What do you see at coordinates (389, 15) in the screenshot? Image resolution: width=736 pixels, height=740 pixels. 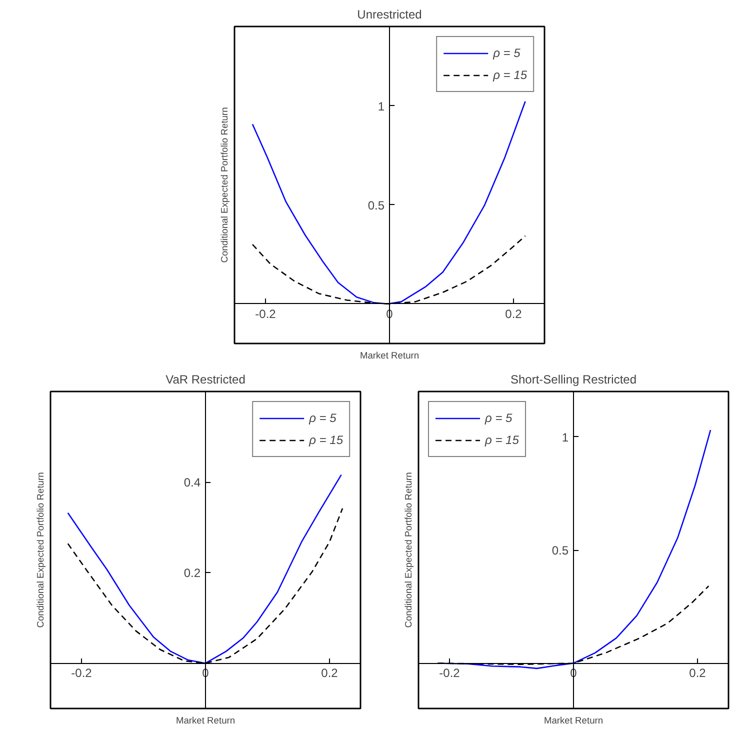 I see `chart-title: Unrestricted` at bounding box center [389, 15].